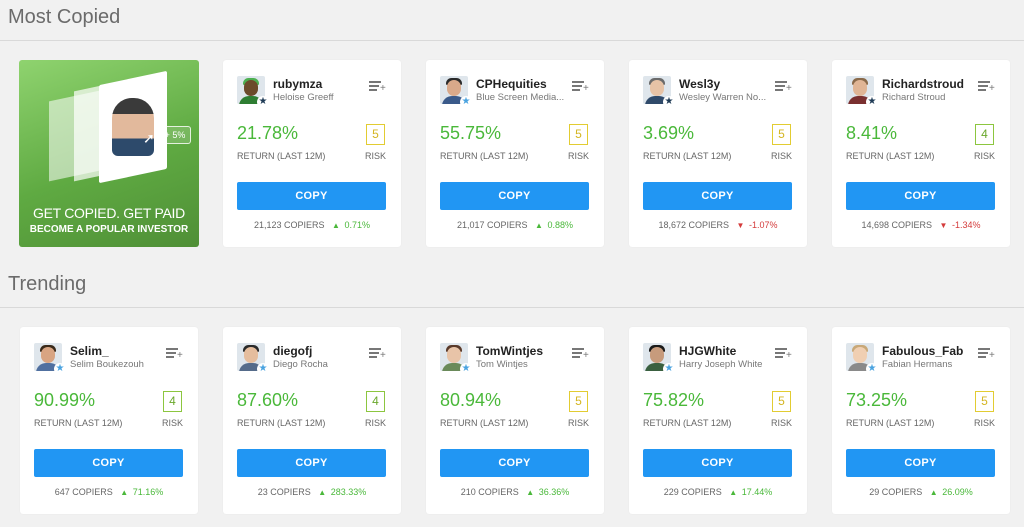 Image resolution: width=1024 pixels, height=527 pixels. What do you see at coordinates (293, 351) in the screenshot?
I see `investor-username: diegofj` at bounding box center [293, 351].